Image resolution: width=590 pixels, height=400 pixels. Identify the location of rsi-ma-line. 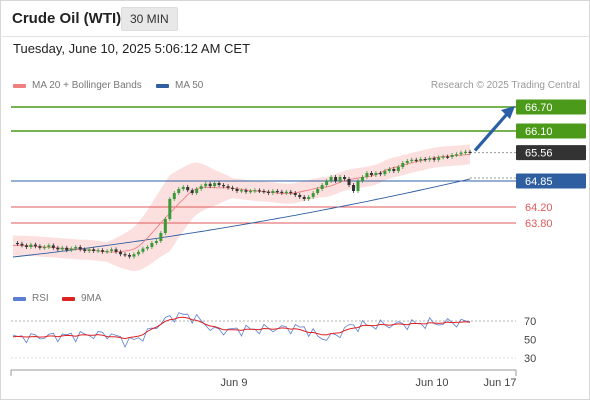
(241, 328).